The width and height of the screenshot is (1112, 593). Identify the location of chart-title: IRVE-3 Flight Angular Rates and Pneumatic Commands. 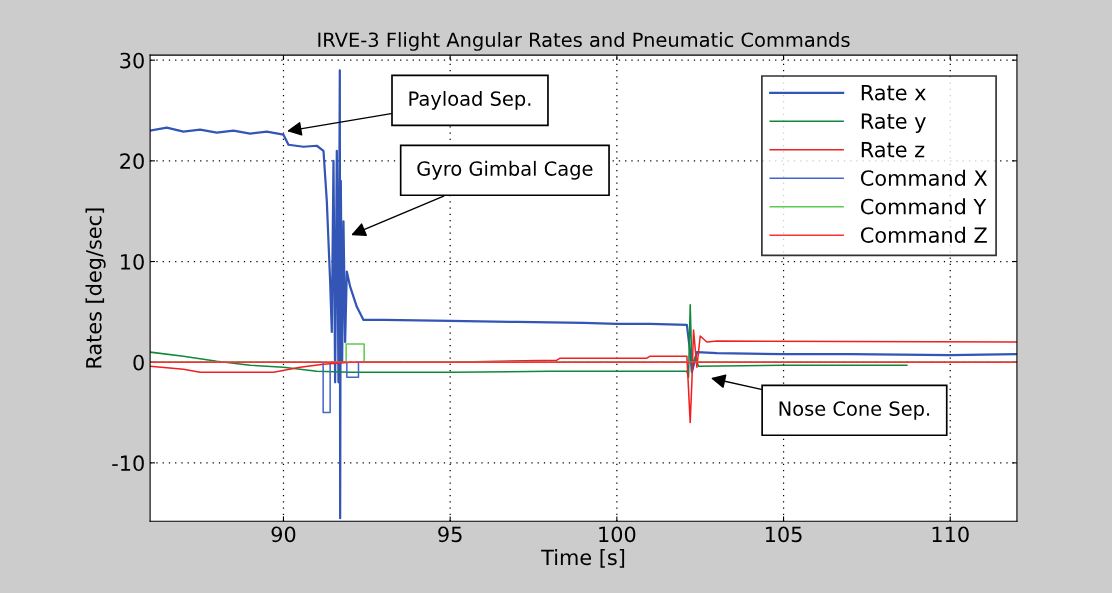
(584, 41).